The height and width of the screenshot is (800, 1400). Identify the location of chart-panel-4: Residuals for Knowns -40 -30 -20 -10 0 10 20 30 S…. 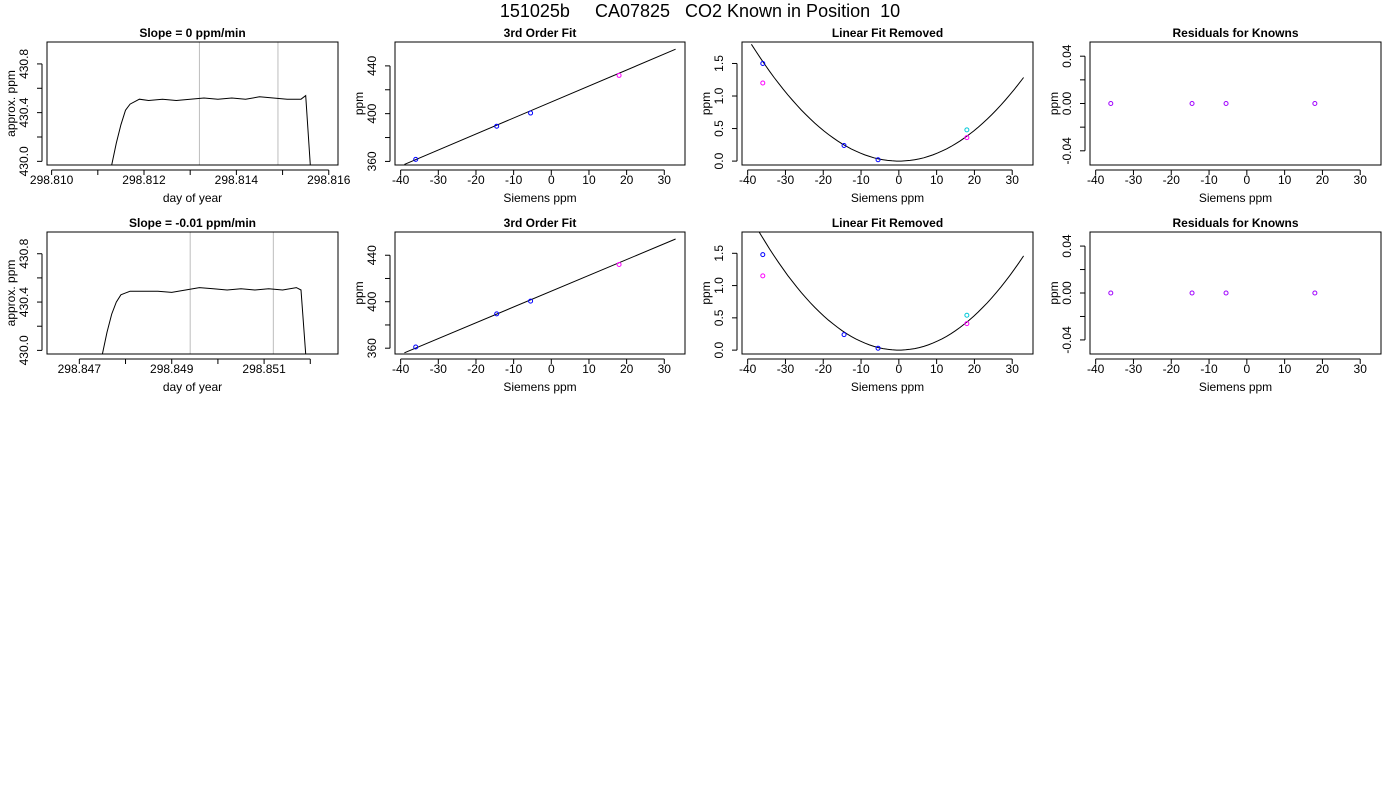
(1214, 115).